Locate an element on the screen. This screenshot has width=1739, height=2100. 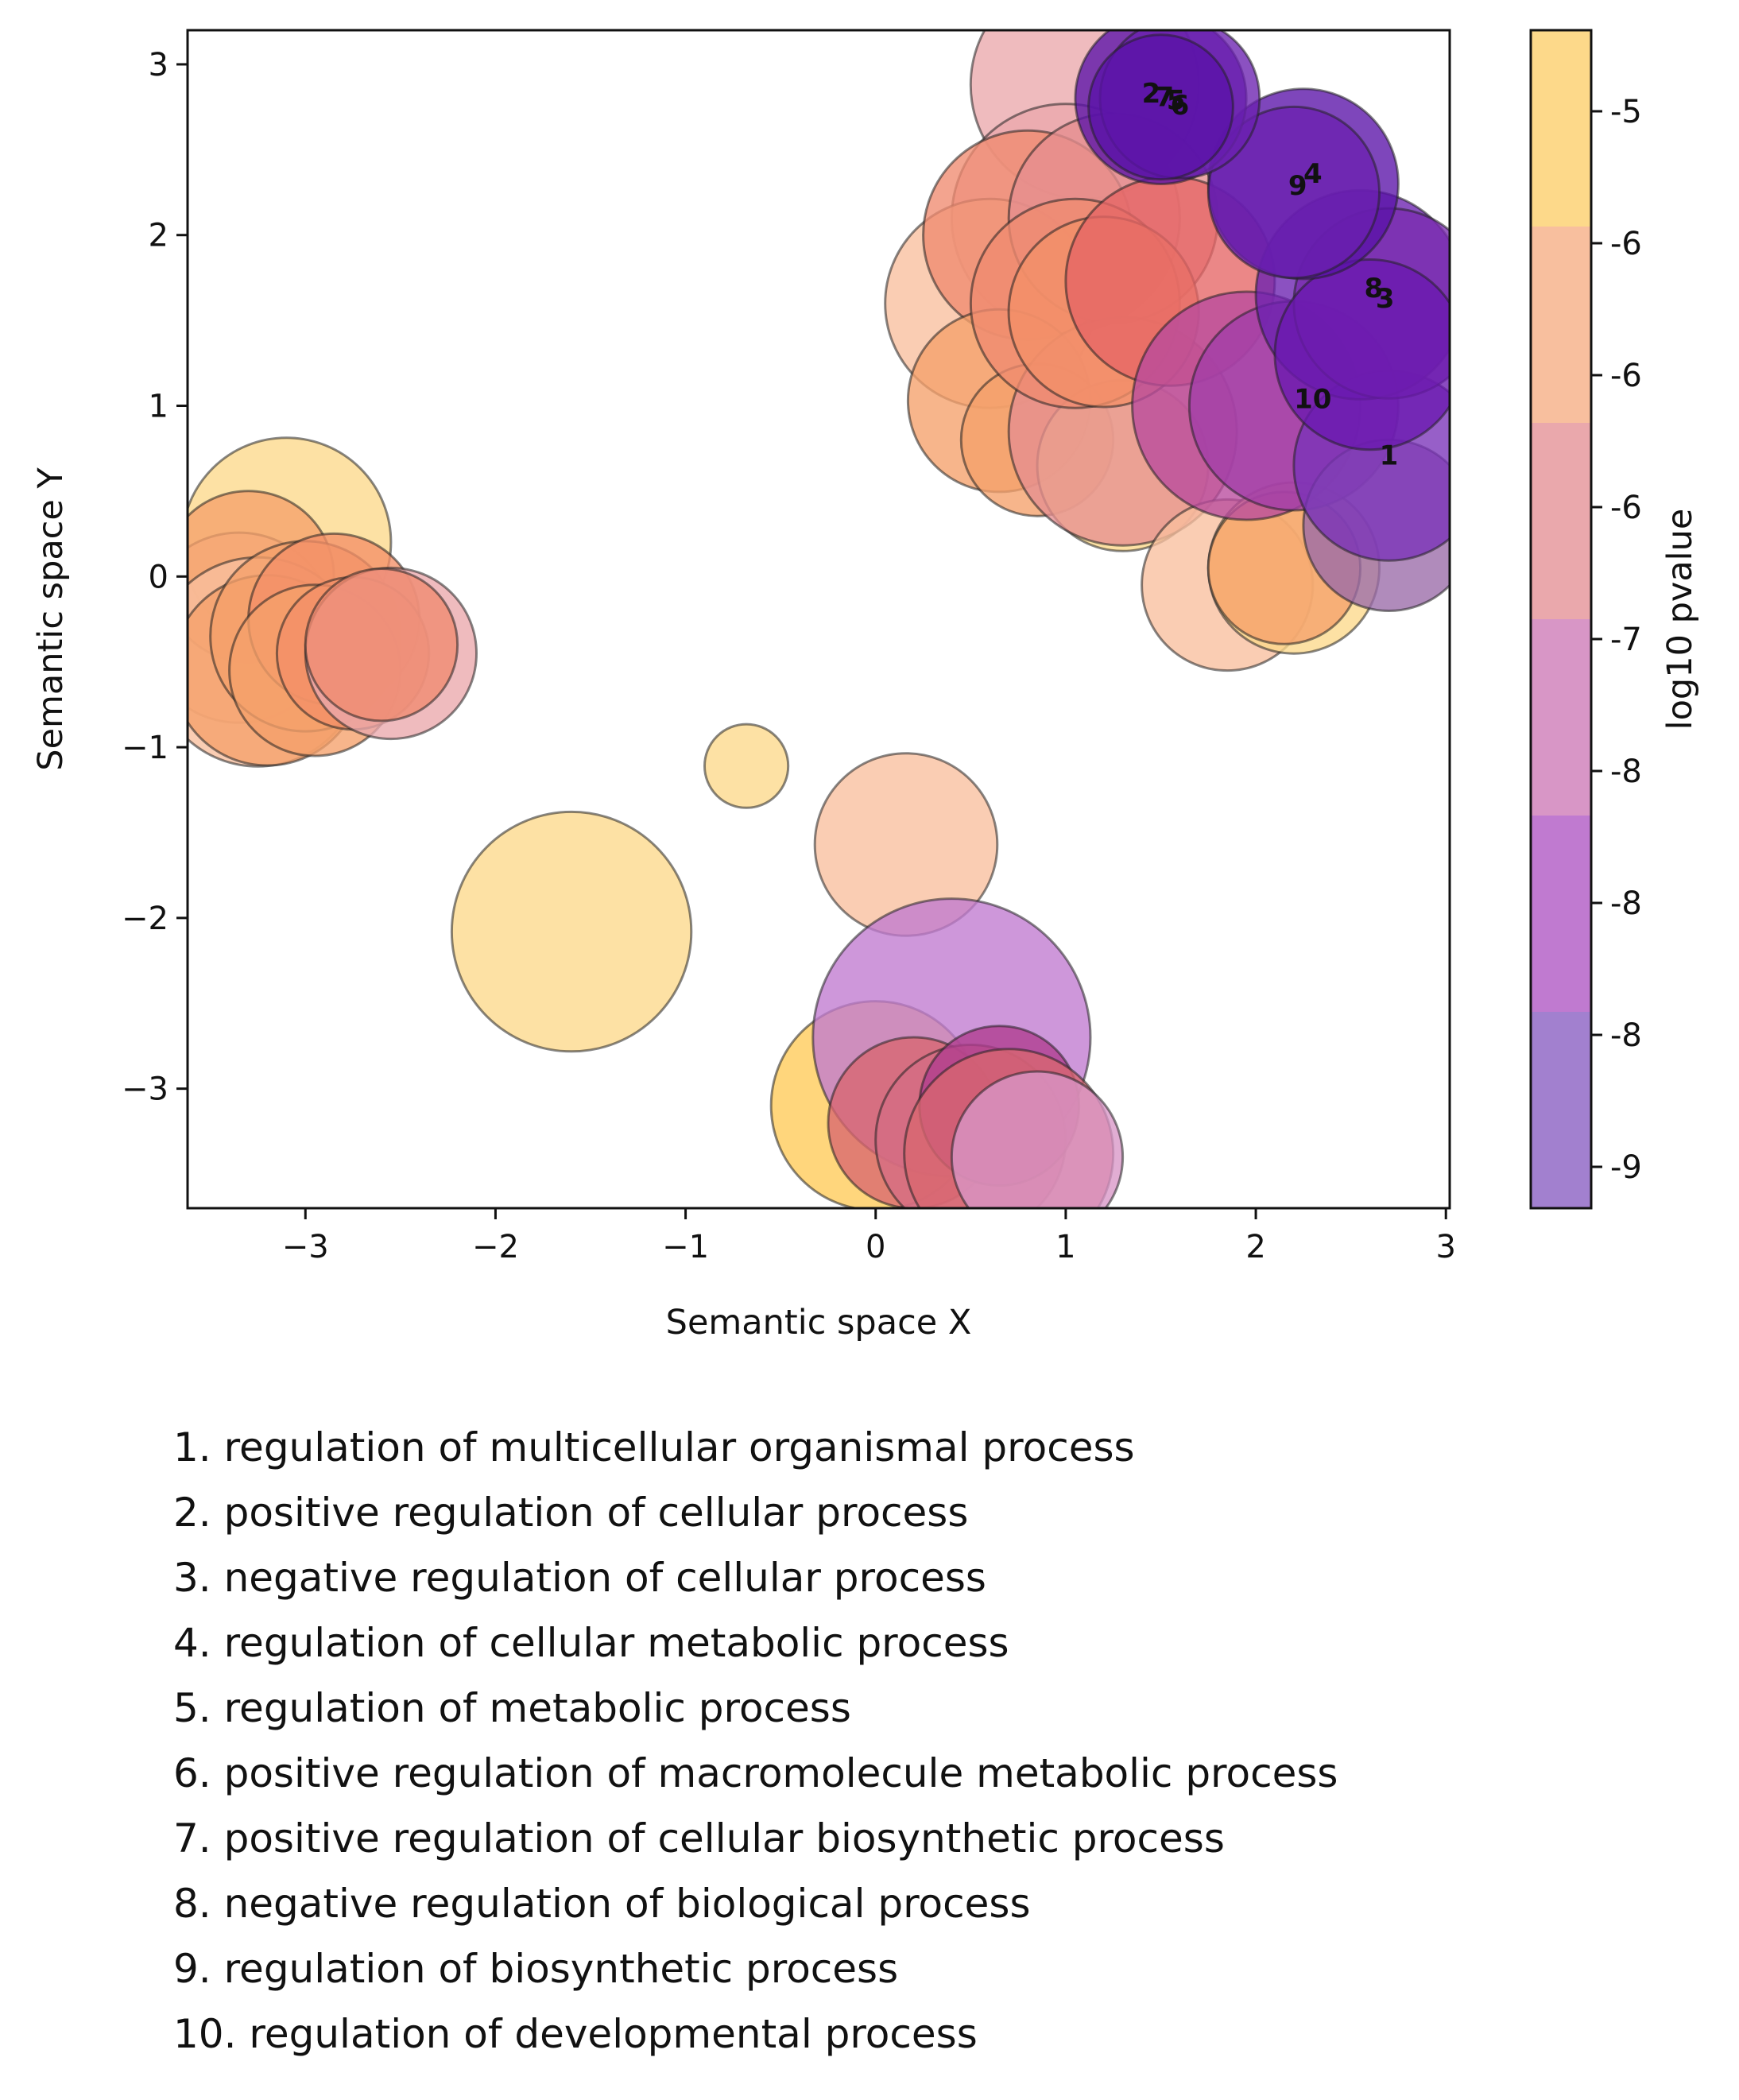
y-tick-label: 0 is located at coordinates (158, 577).